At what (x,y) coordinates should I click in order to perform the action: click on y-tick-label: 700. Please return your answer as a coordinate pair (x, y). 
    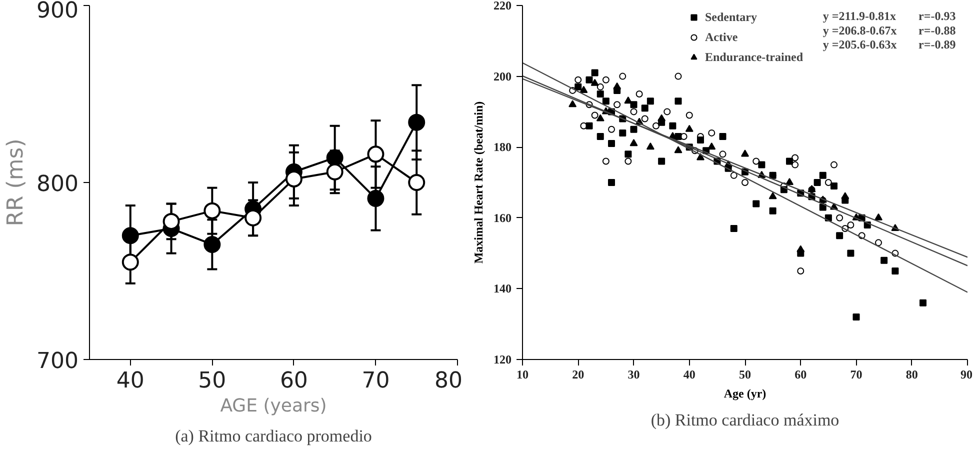
    Looking at the image, I should click on (57, 361).